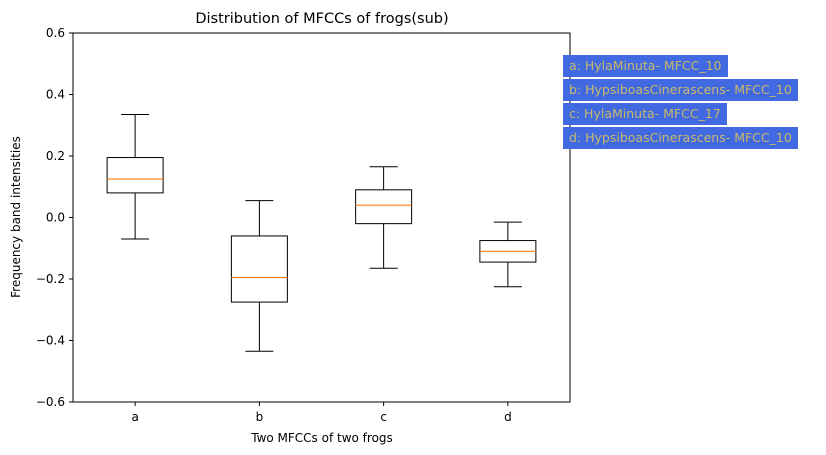  Describe the element at coordinates (50, 402) in the screenshot. I see `y-tick-label: −0.6` at that location.